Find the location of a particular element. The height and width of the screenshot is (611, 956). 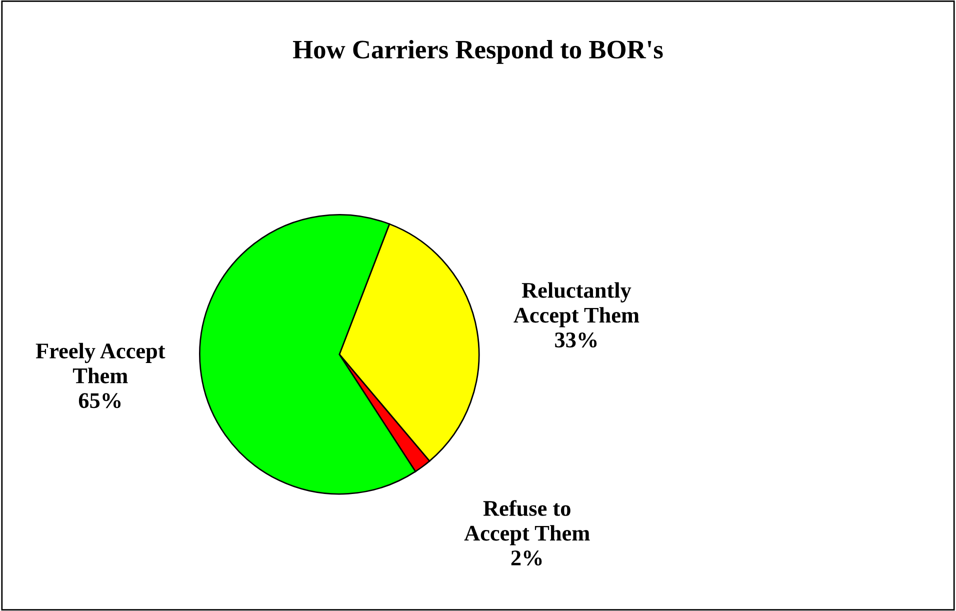

slice-label: Refuse to Accept Them is located at coordinates (527, 523).